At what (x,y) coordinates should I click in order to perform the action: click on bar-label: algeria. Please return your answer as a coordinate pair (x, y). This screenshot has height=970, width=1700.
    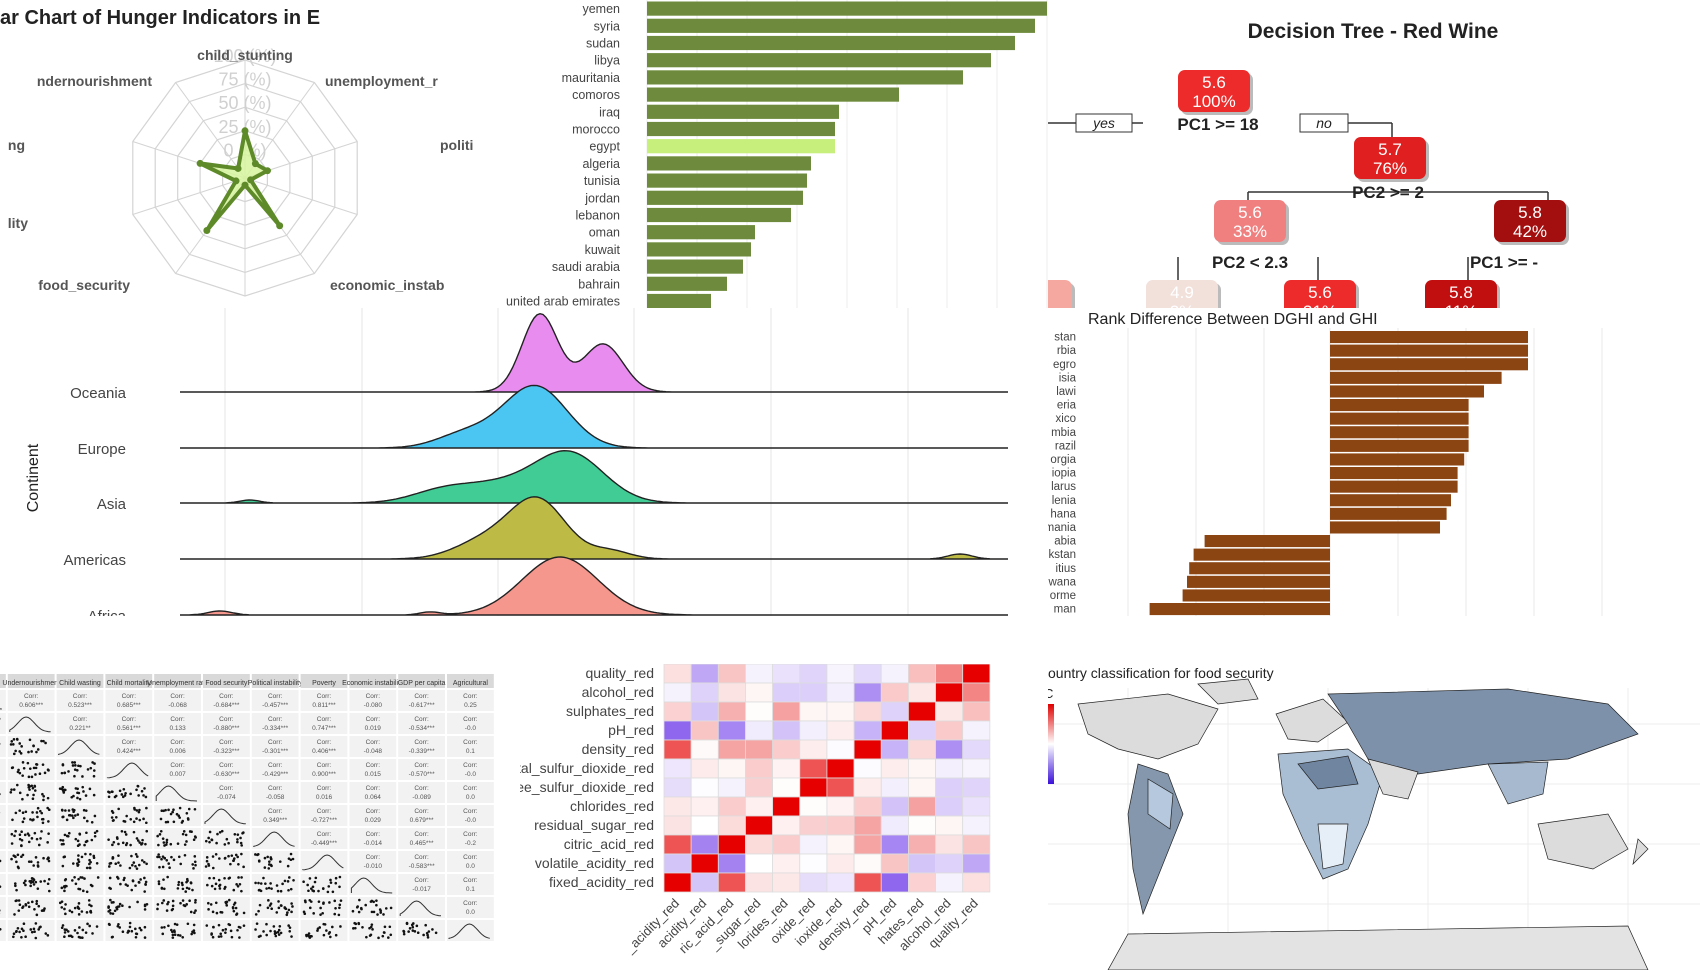
    Looking at the image, I should click on (601, 164).